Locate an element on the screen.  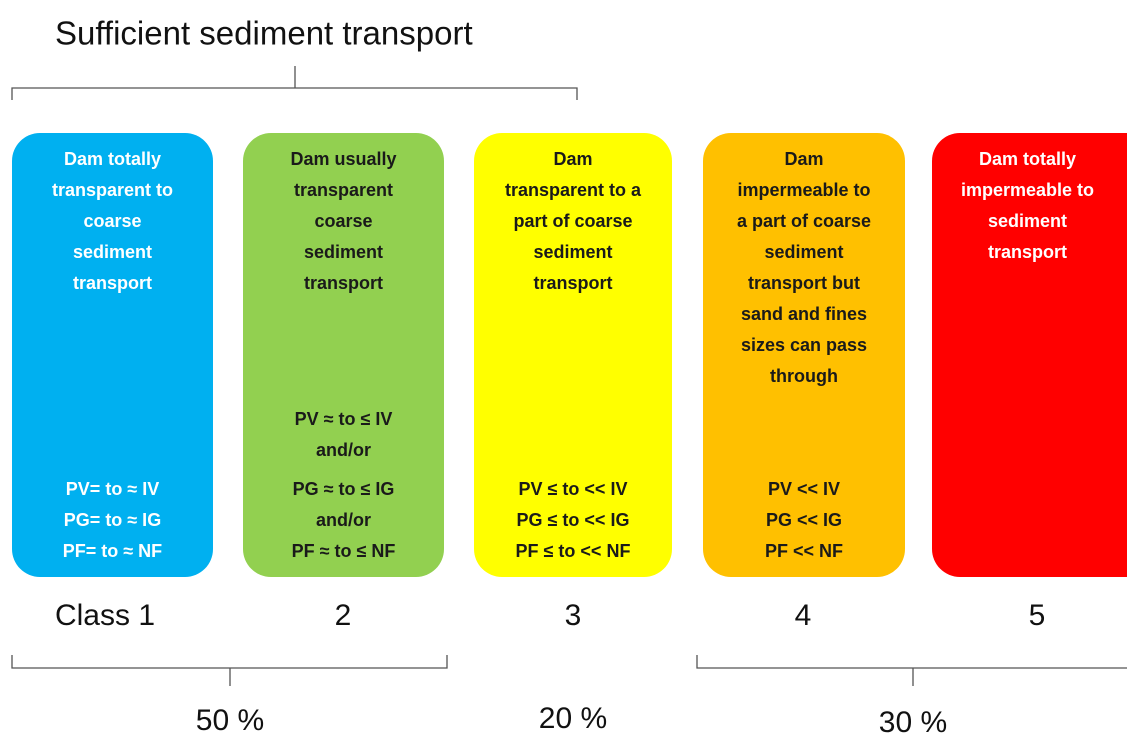
class-description: a part of coarse is located at coordinates (804, 221).